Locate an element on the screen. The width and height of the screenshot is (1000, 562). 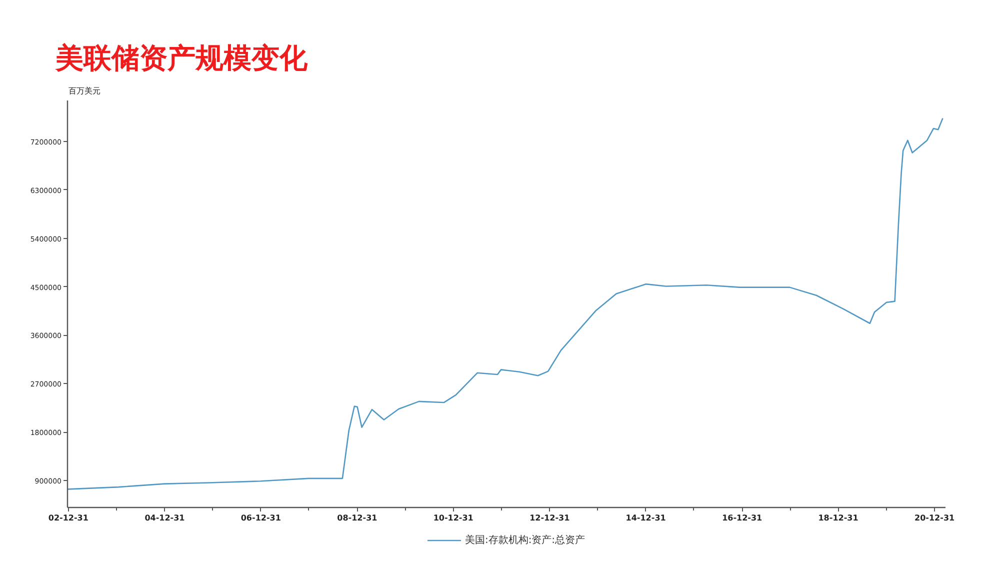
chart-title: 美联储资产规模变化 is located at coordinates (181, 58).